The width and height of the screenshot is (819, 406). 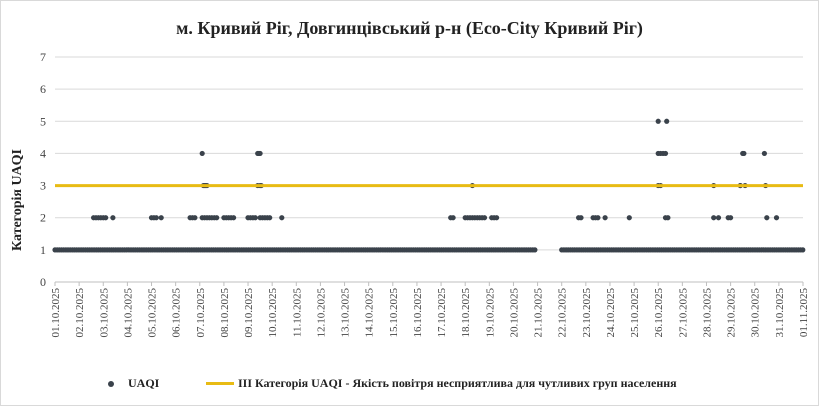 What do you see at coordinates (756, 313) in the screenshot?
I see `x-tick-label: 30.10.2025` at bounding box center [756, 313].